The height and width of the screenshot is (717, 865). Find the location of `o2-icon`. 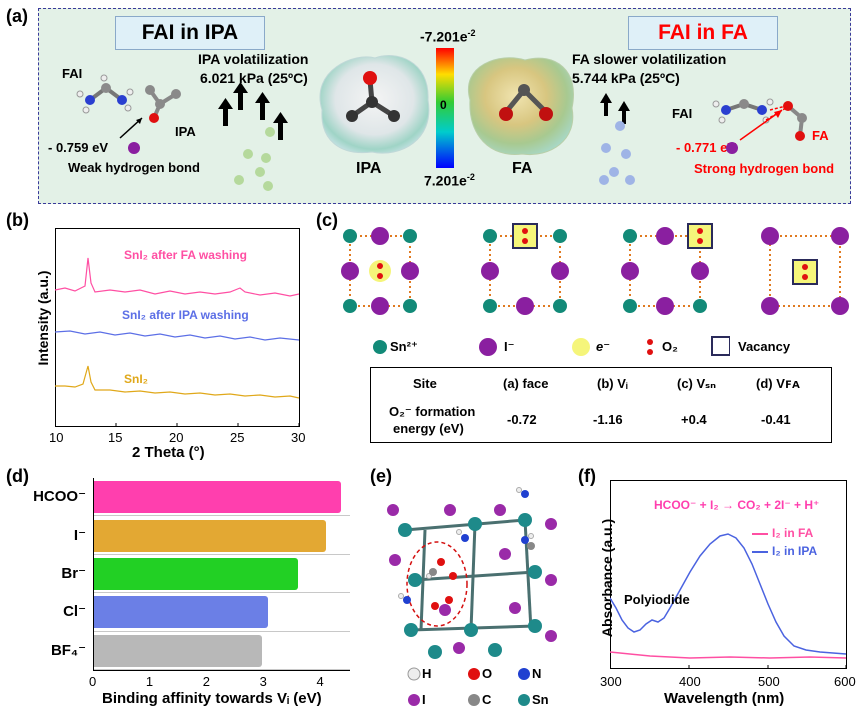

o2-icon is located at coordinates (650, 342).